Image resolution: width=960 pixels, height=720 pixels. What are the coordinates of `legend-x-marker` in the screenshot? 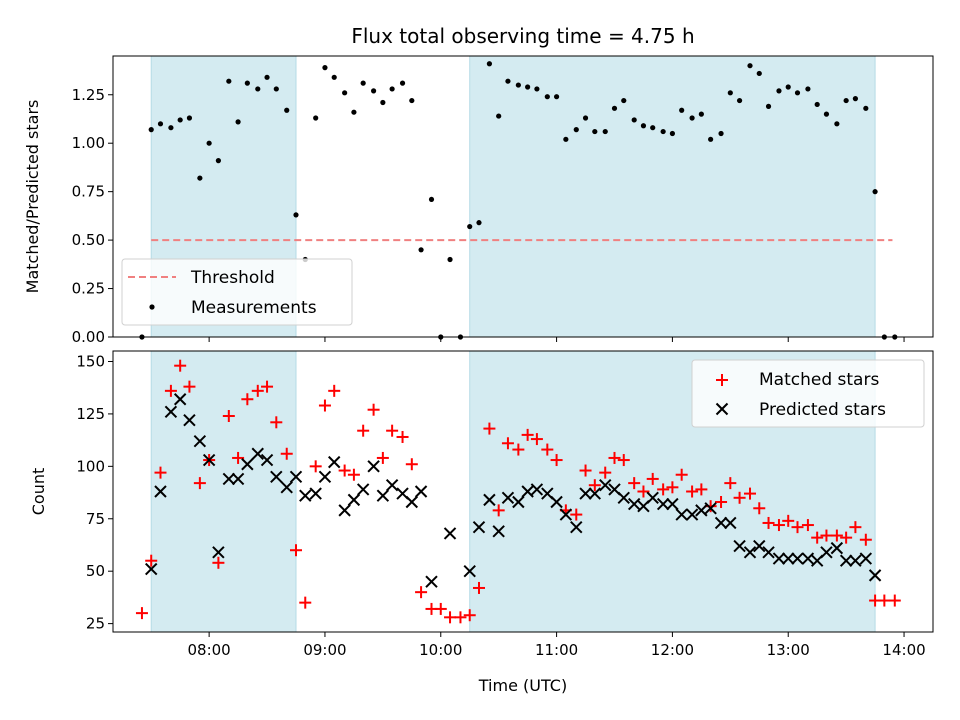 It's located at (722, 409).